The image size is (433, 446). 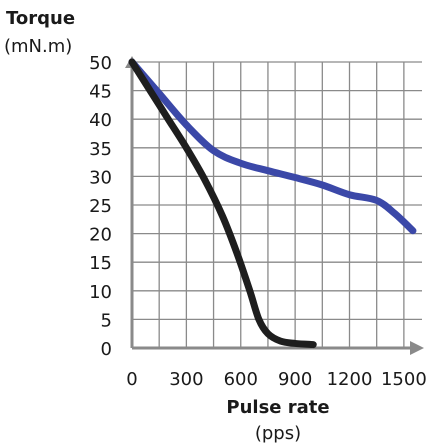 I want to click on x-tick-label: 1200, so click(x=350, y=379).